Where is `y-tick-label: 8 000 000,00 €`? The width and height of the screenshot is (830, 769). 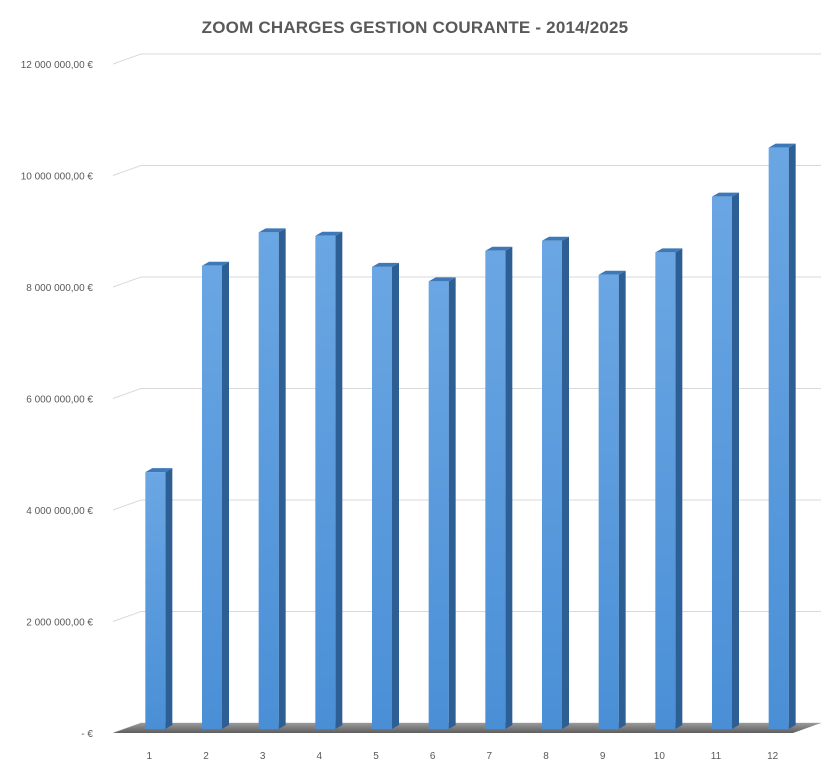 y-tick-label: 8 000 000,00 € is located at coordinates (59, 288).